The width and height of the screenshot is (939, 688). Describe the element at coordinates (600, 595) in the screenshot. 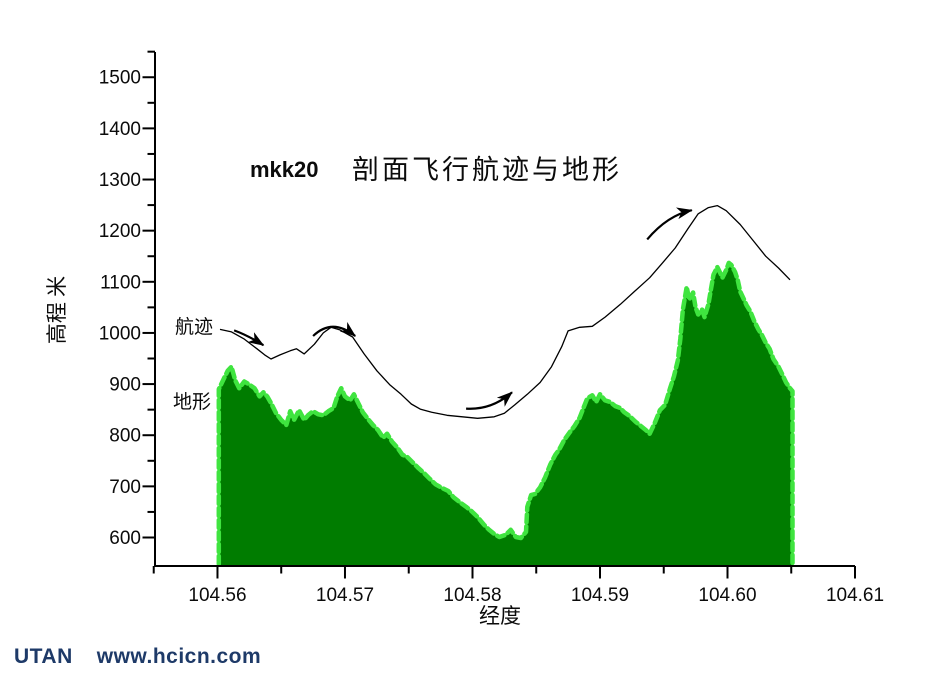

I see `x-tick-label: 104.59` at that location.